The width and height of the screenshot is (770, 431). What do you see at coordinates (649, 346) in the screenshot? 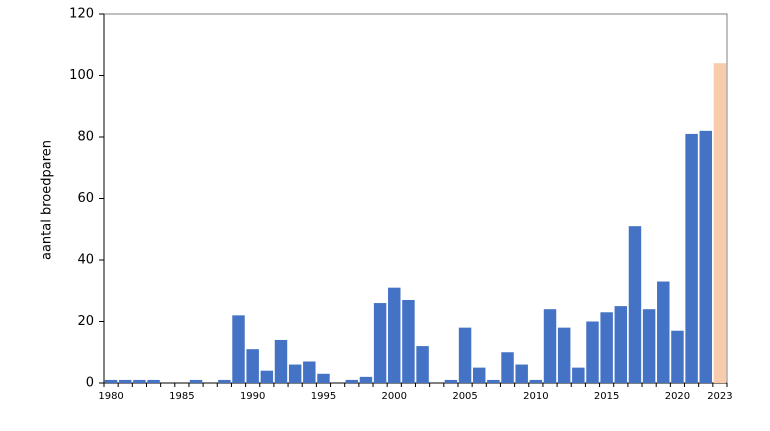
I see `bar-2018` at bounding box center [649, 346].